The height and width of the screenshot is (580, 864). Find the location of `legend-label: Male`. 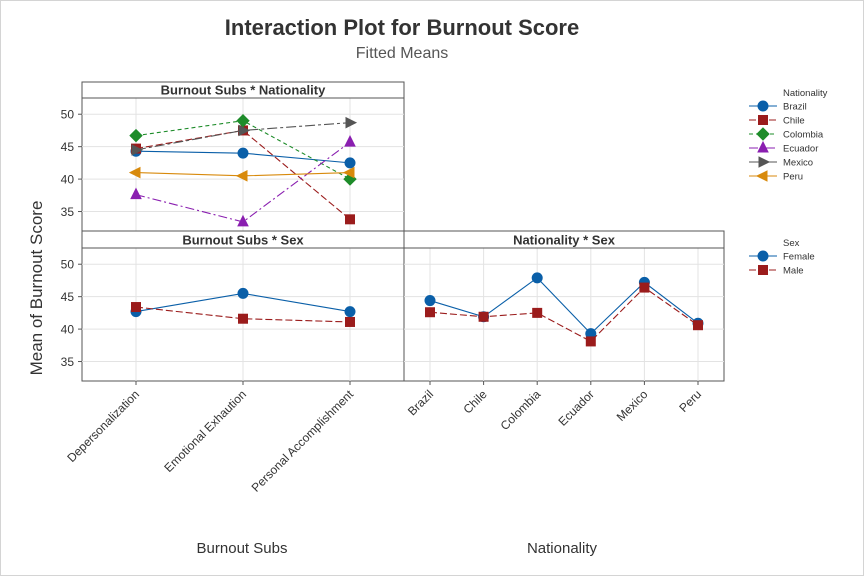

legend-label: Male is located at coordinates (793, 271).